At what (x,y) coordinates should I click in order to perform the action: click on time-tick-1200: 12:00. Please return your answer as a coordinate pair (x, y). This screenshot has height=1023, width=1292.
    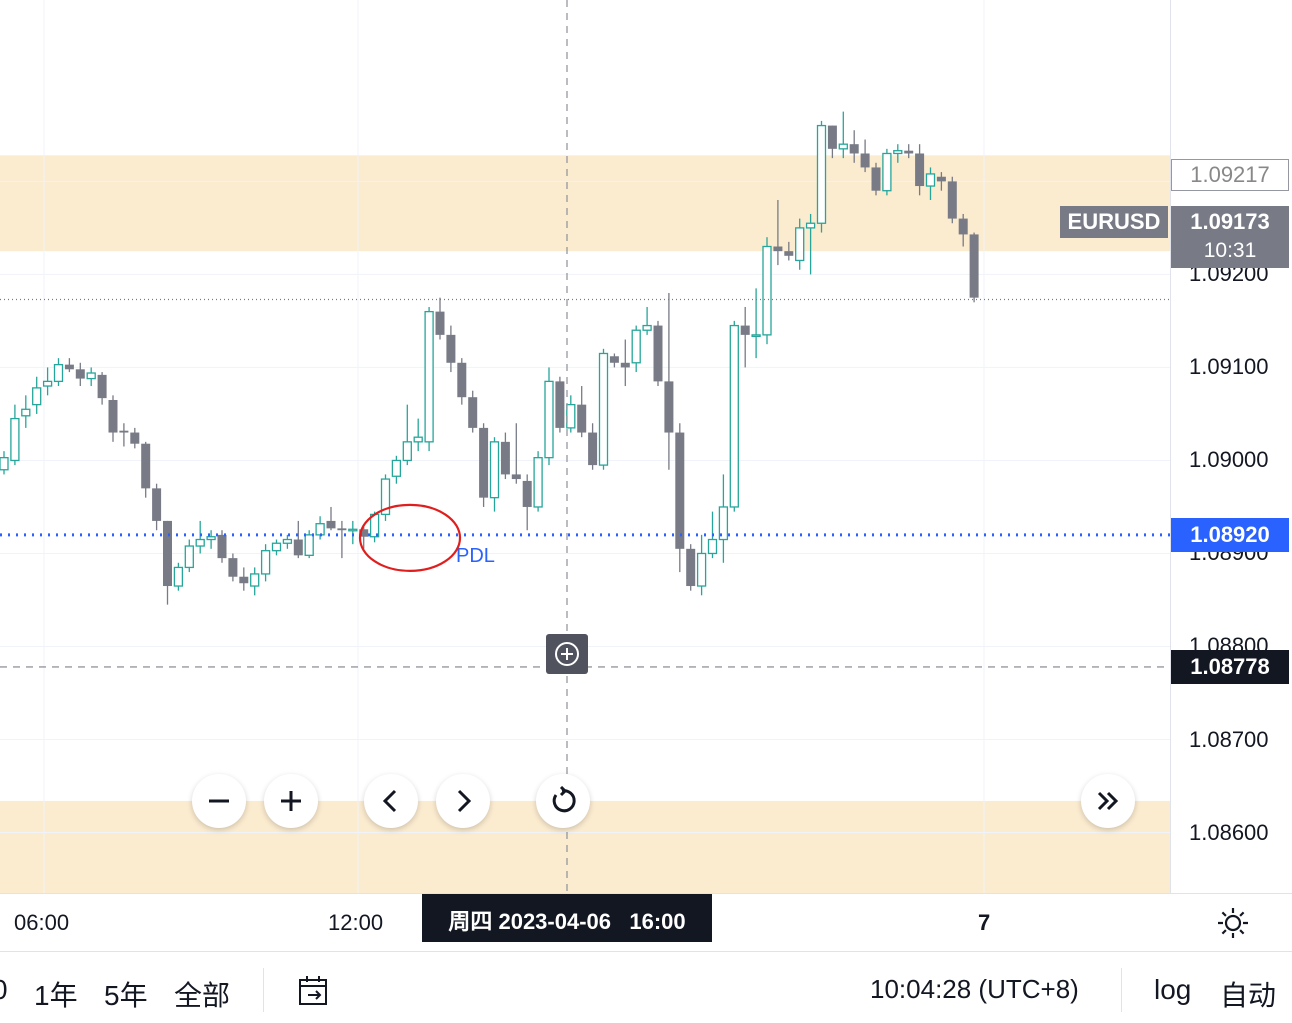
    Looking at the image, I should click on (356, 922).